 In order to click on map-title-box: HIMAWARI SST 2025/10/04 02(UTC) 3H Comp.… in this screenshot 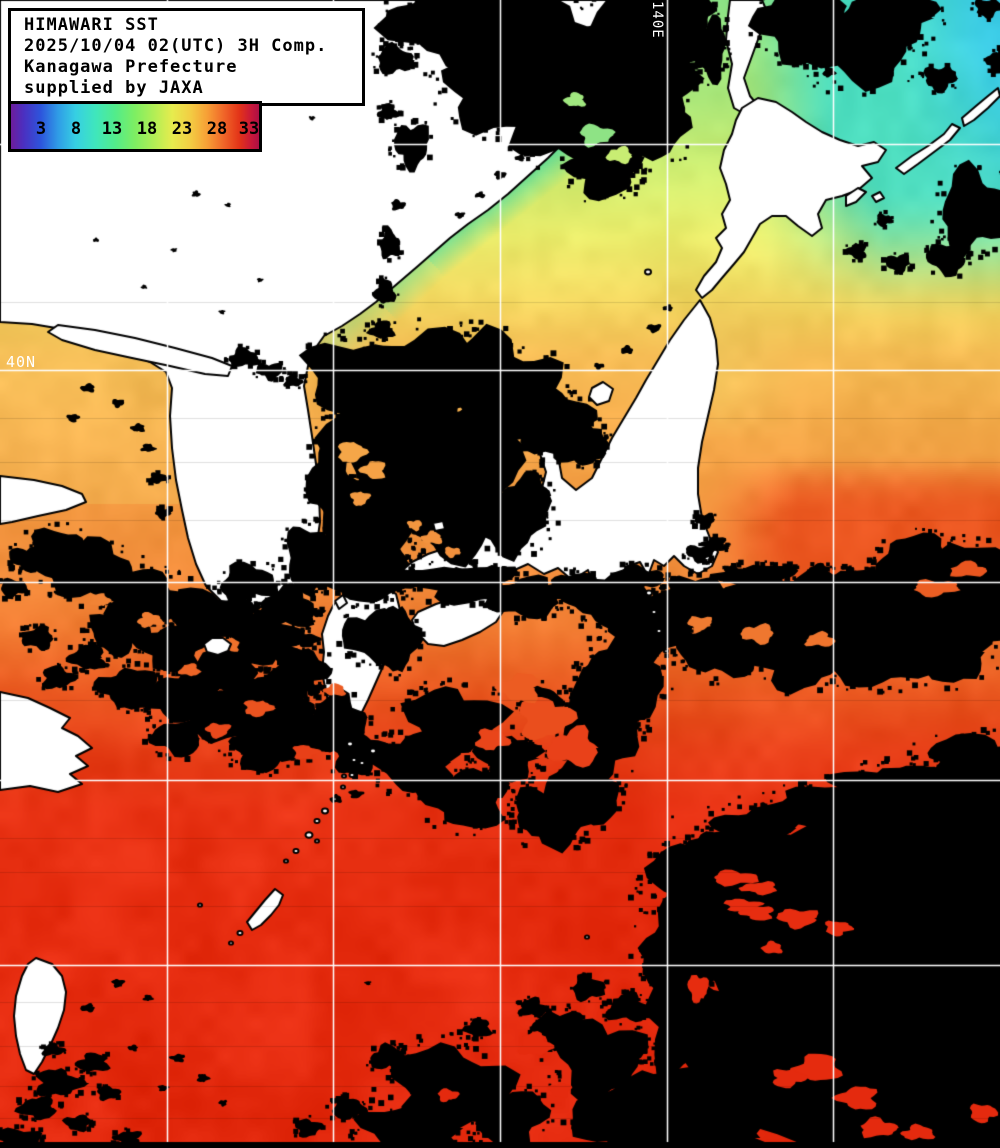, I will do `click(186, 57)`.